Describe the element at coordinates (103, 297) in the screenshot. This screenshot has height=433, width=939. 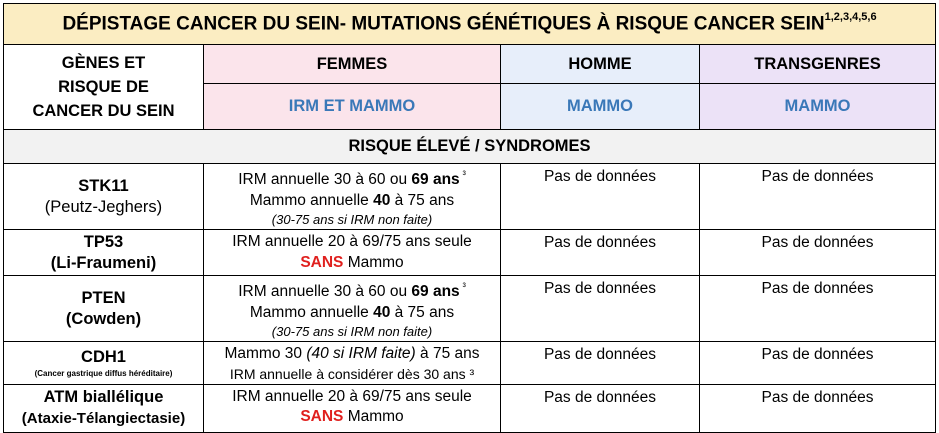
I see `gene-name: PTEN` at that location.